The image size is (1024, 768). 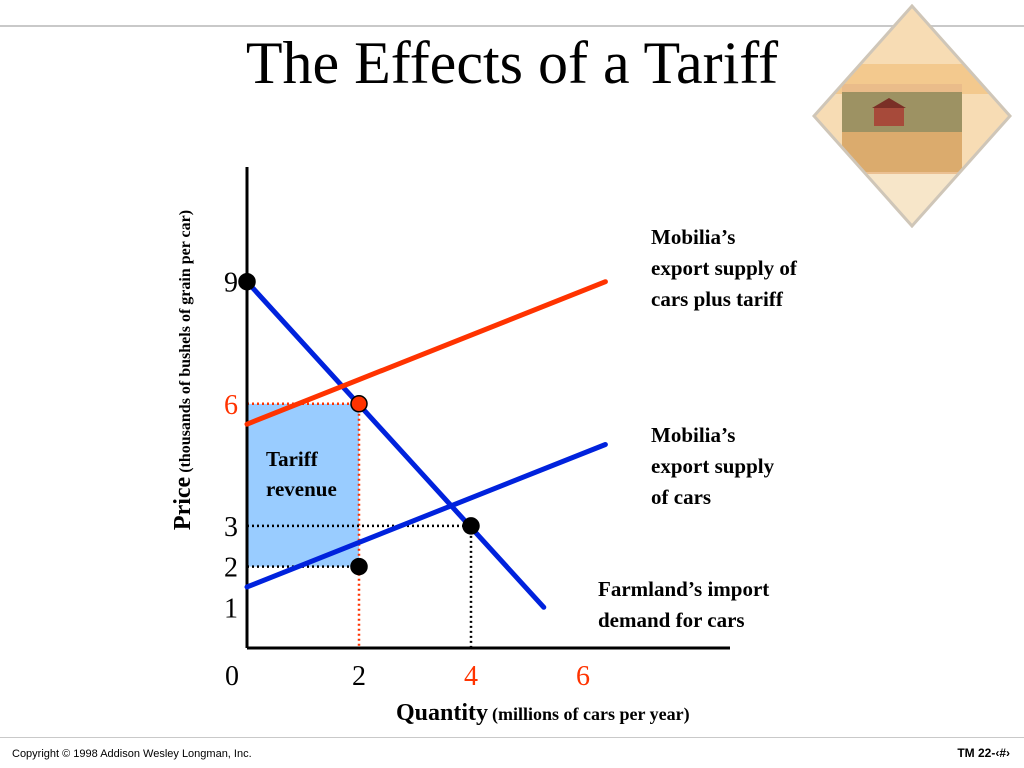 I want to click on y-tick-3: 3, so click(x=231, y=527).